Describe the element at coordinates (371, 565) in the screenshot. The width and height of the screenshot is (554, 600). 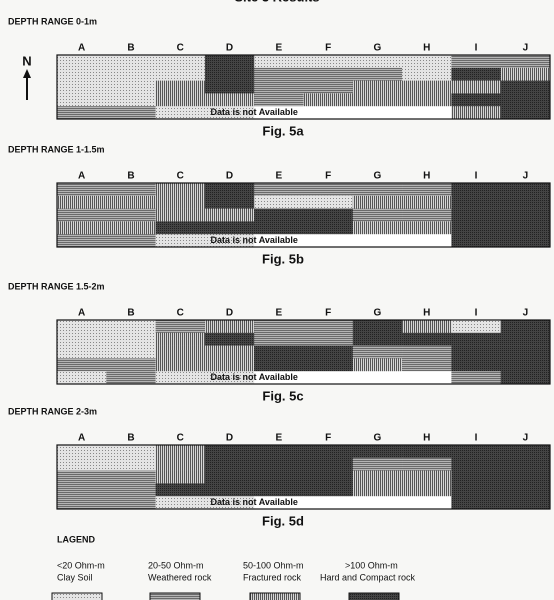
I see `legend-range: >100 Ohm-m` at that location.